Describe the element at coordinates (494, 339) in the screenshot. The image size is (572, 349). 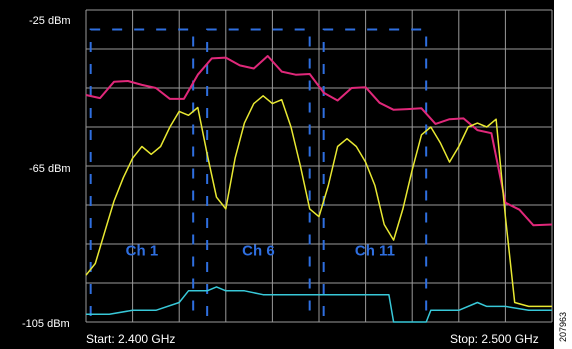
I see `x-label-stop: Stop: 2.500 GHz` at that location.